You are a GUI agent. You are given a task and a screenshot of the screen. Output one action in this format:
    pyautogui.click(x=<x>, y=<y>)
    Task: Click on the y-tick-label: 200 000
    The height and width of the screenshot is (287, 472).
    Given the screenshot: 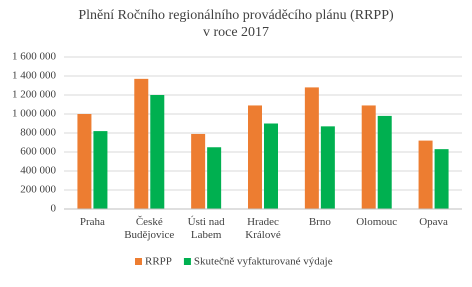 What is the action you would take?
    pyautogui.click(x=38, y=190)
    